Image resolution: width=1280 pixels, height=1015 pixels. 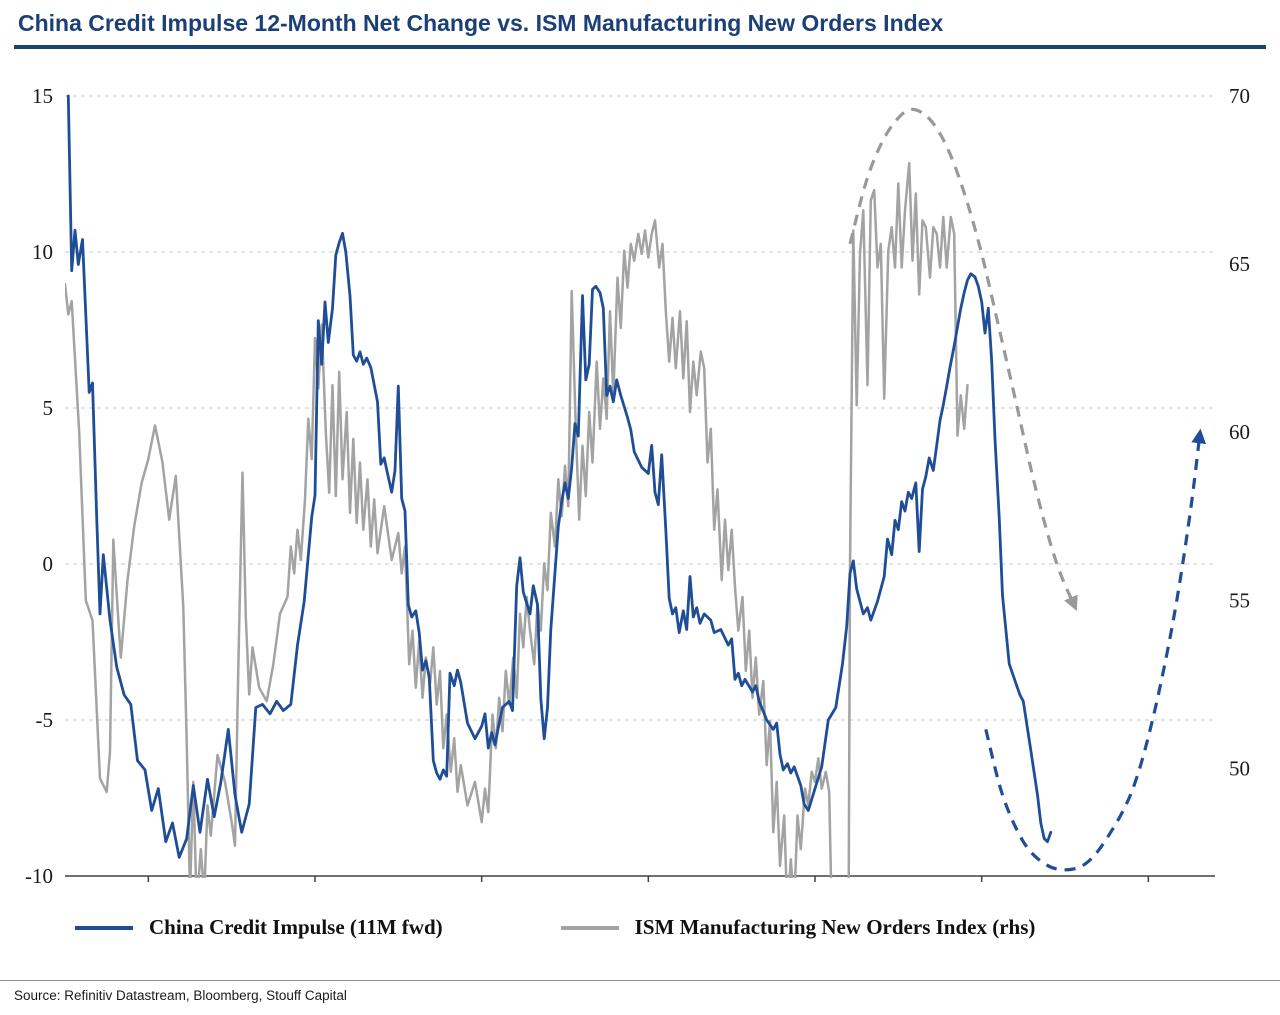 What do you see at coordinates (1239, 96) in the screenshot?
I see `svg-text: 70` at bounding box center [1239, 96].